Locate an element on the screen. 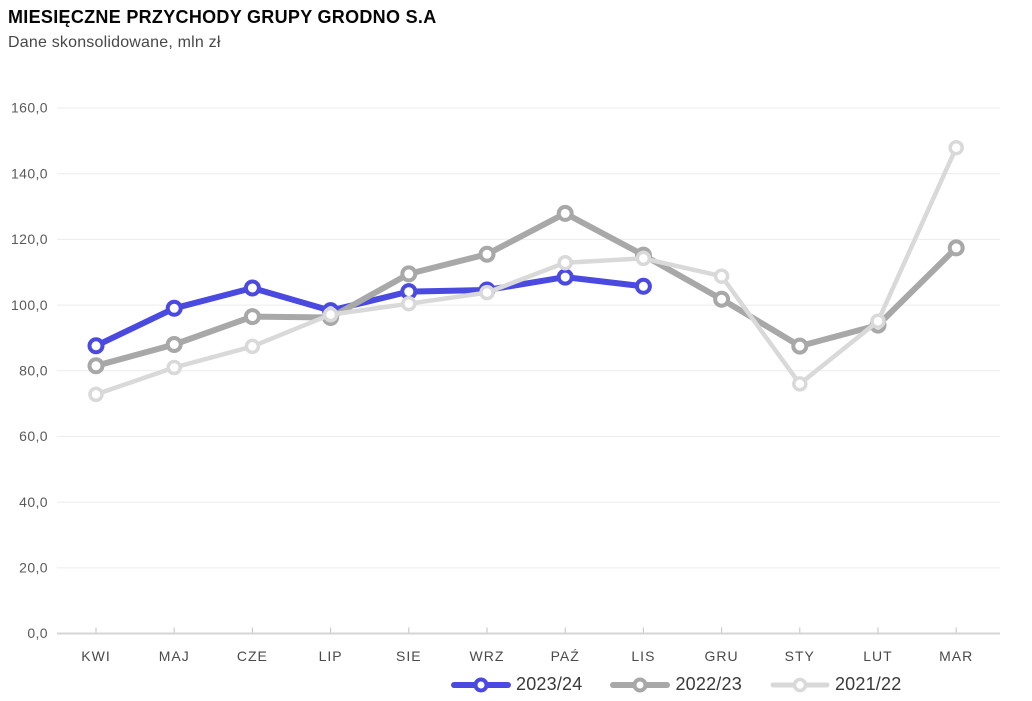  x-axis-label: SIE is located at coordinates (409, 656).